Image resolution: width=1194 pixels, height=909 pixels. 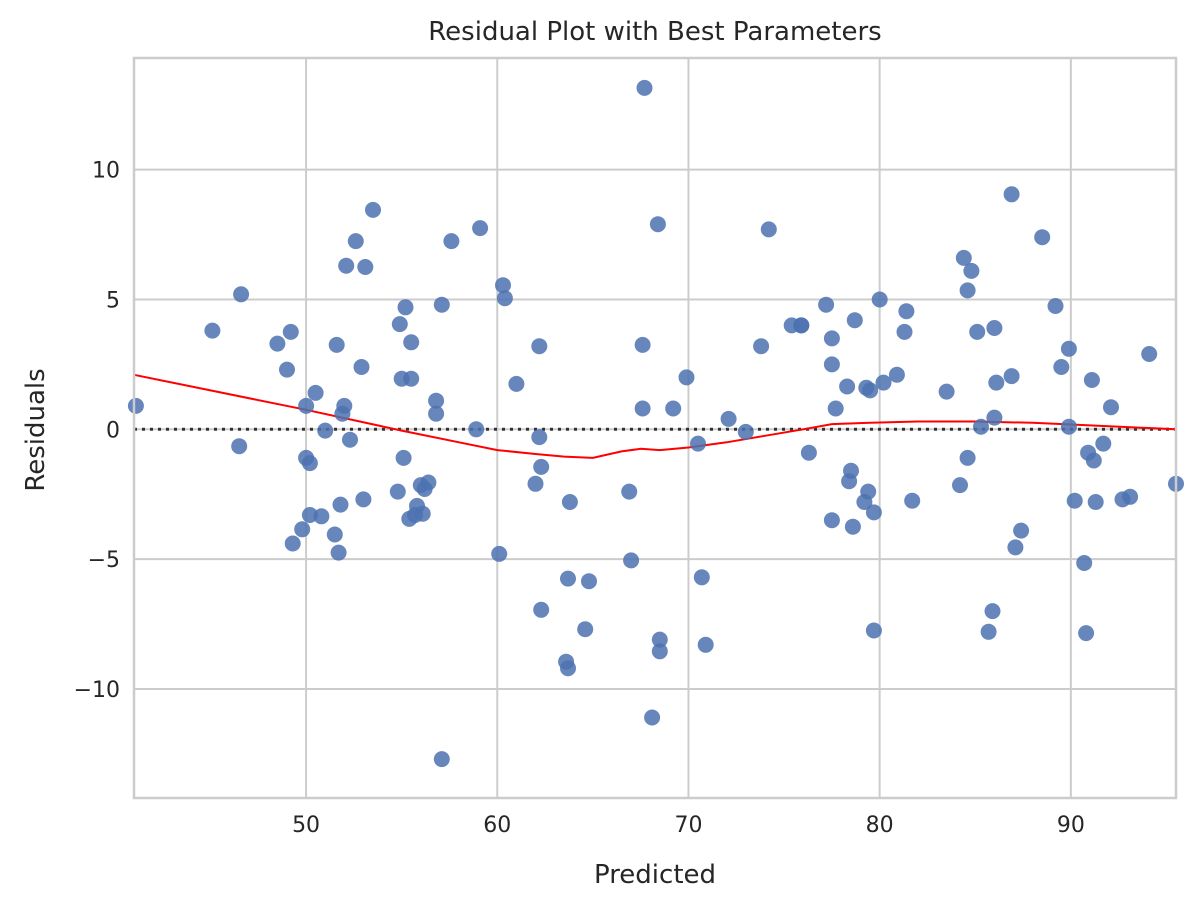 I want to click on x-tick-label: 80, so click(x=880, y=825).